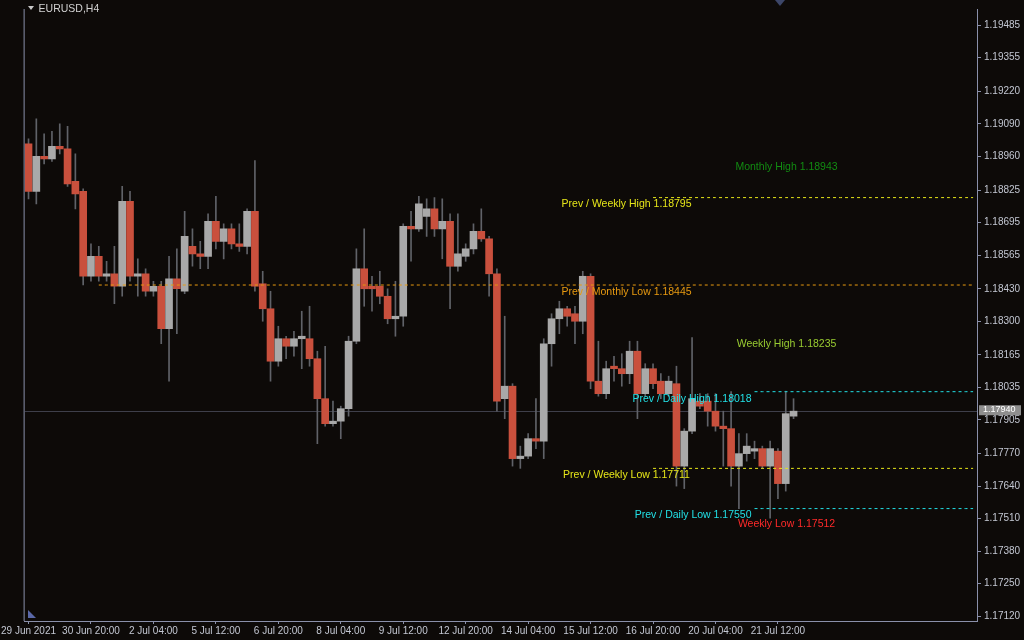  Describe the element at coordinates (403, 630) in the screenshot. I see `x-tick-label: 9 Jul 12:00` at that location.